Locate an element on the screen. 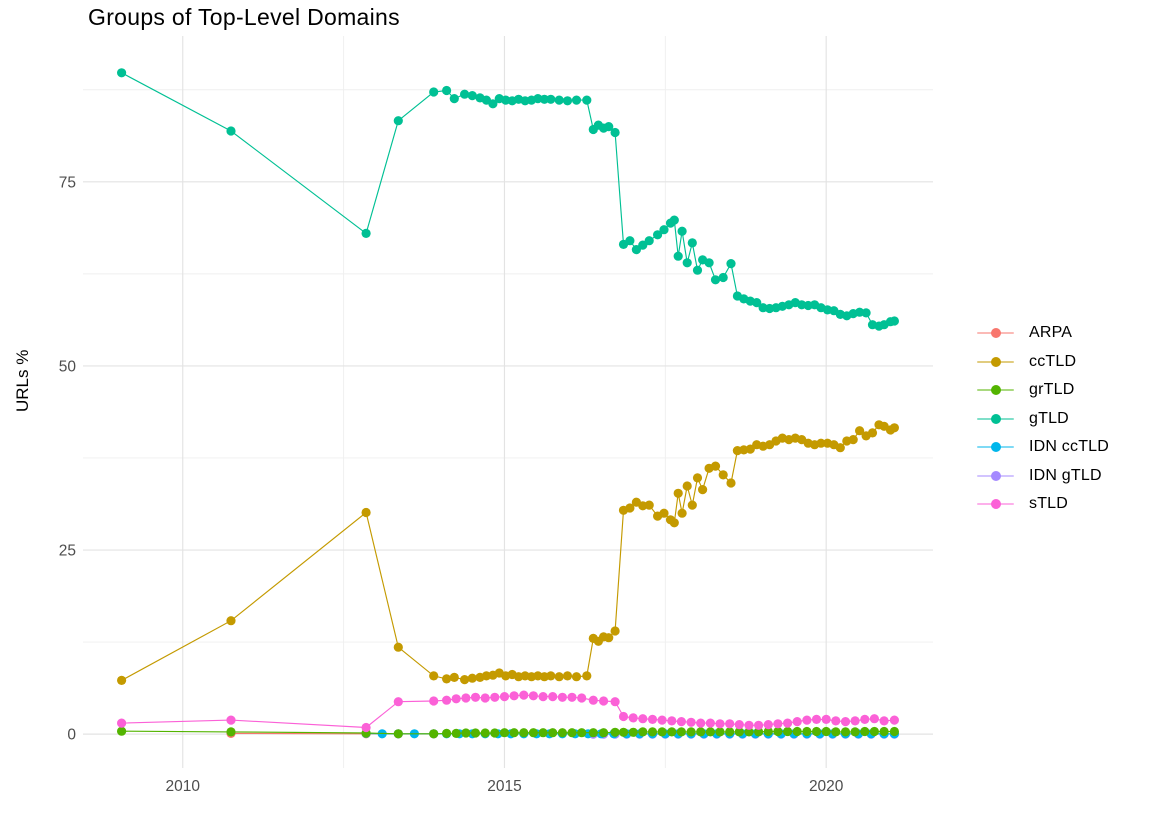 The image size is (1164, 827). x-tick-label: 2010 is located at coordinates (182, 786).